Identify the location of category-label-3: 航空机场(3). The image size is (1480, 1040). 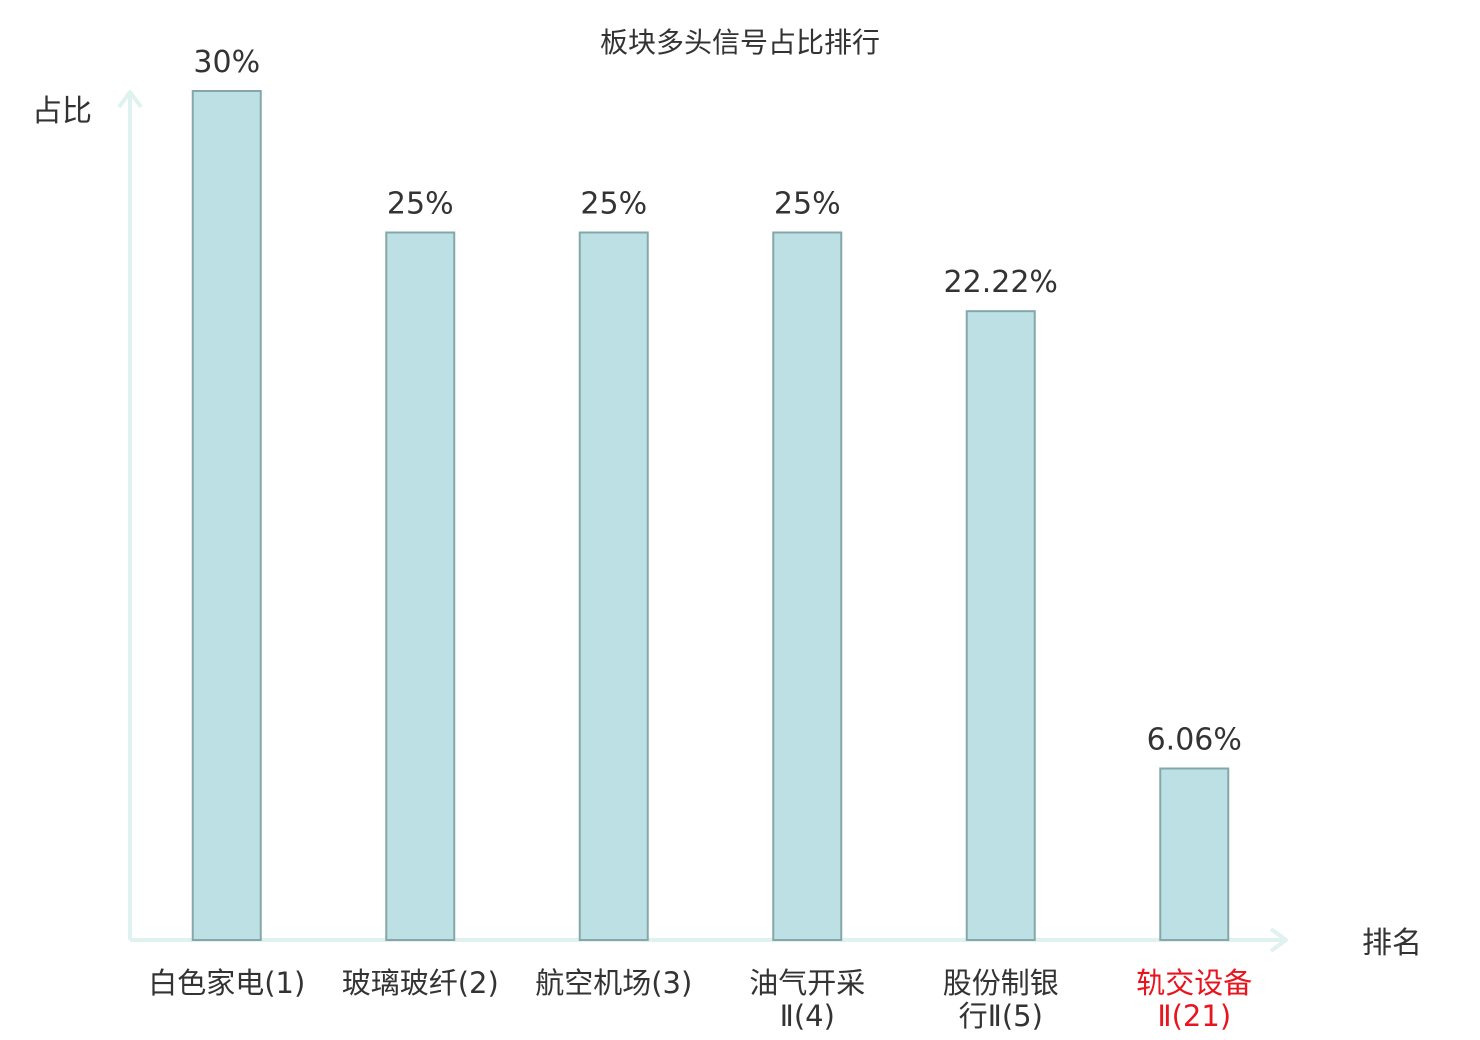
(613, 983).